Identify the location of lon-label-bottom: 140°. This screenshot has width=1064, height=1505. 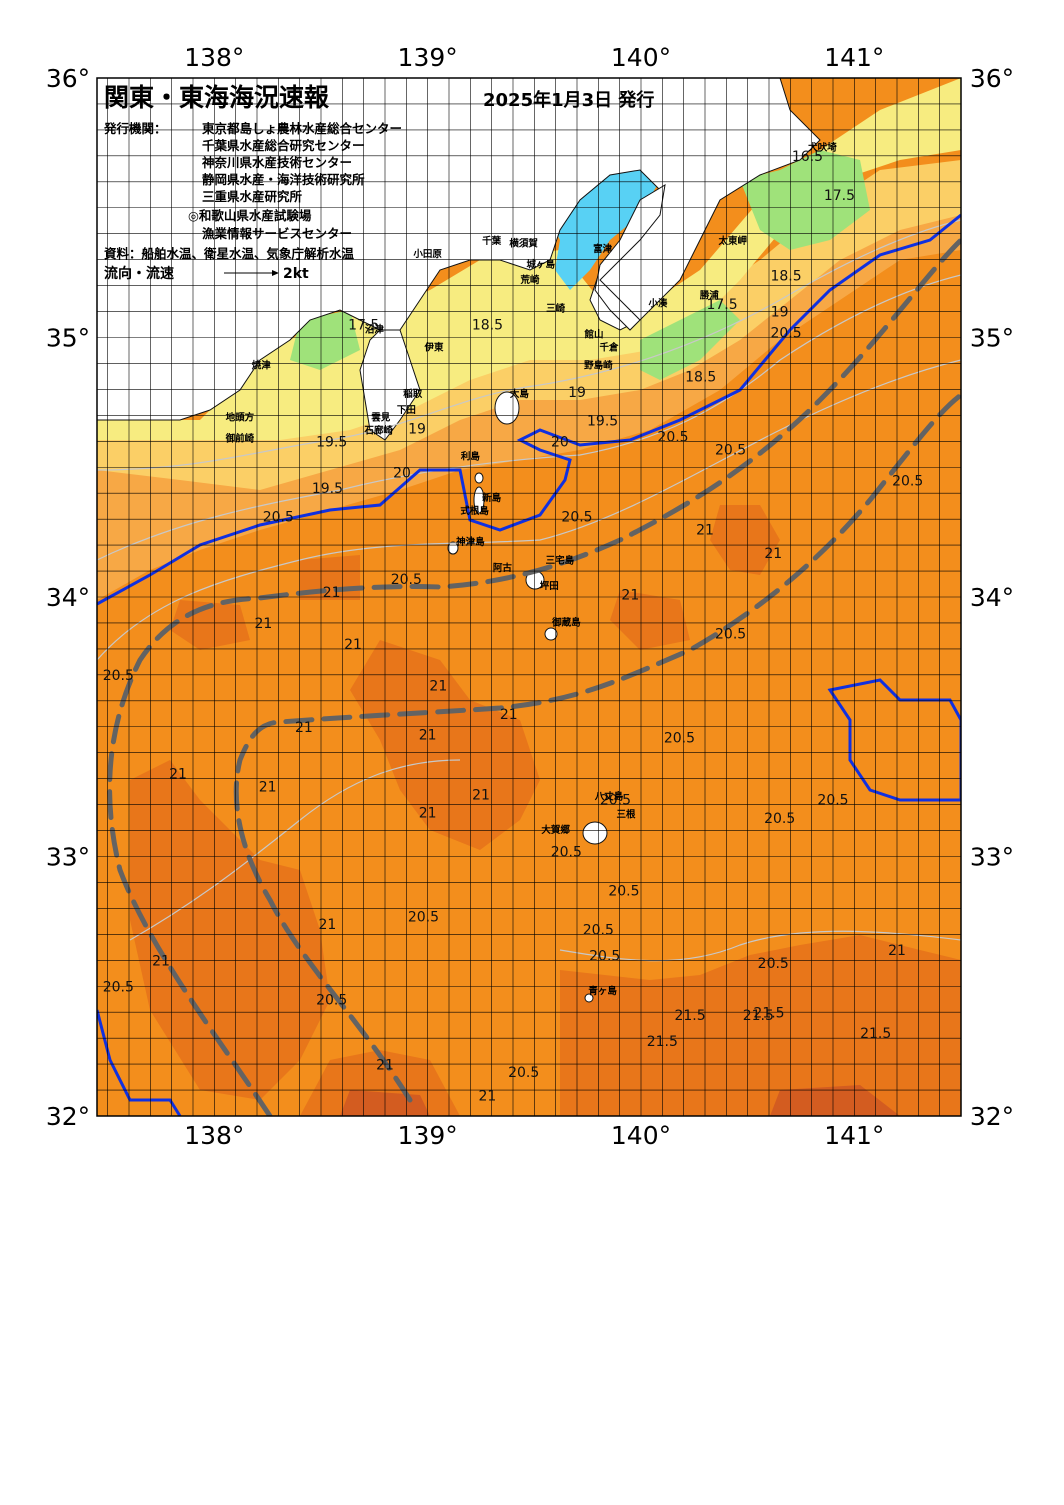
(641, 1135).